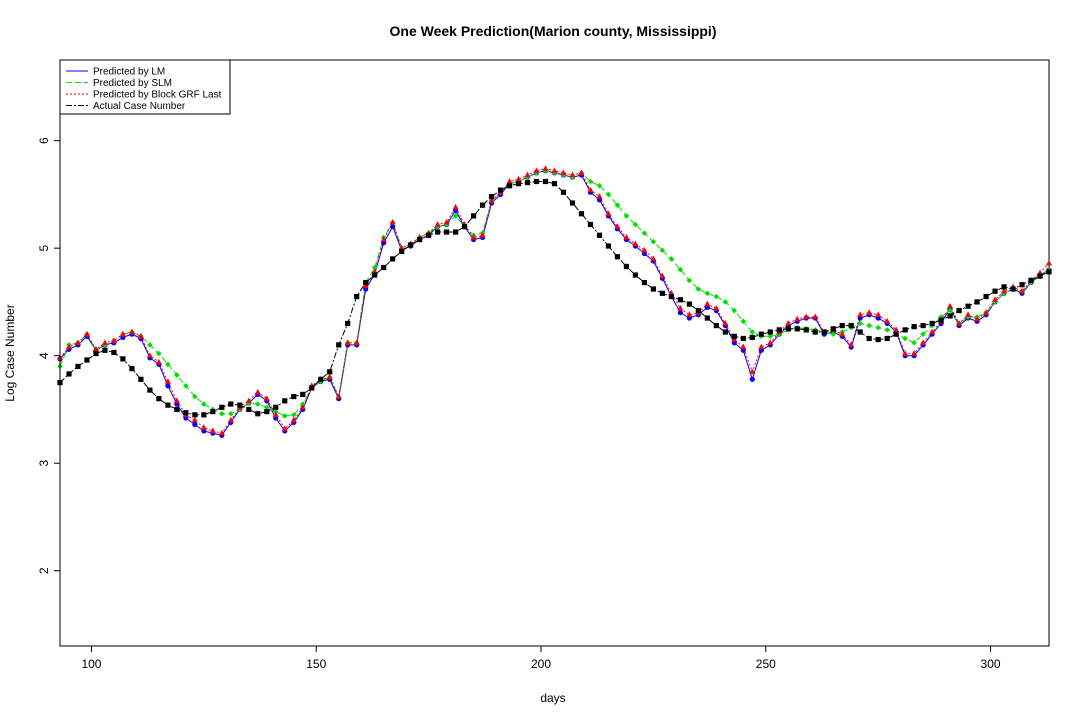  I want to click on y-tick-label: 5, so click(44, 248).